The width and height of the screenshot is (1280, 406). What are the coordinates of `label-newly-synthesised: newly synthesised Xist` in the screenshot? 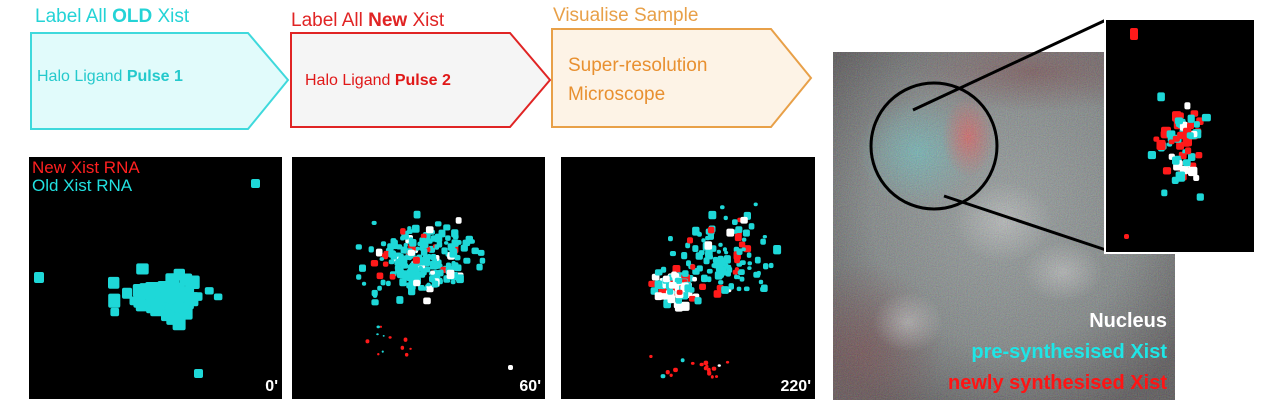 It's located at (1057, 383).